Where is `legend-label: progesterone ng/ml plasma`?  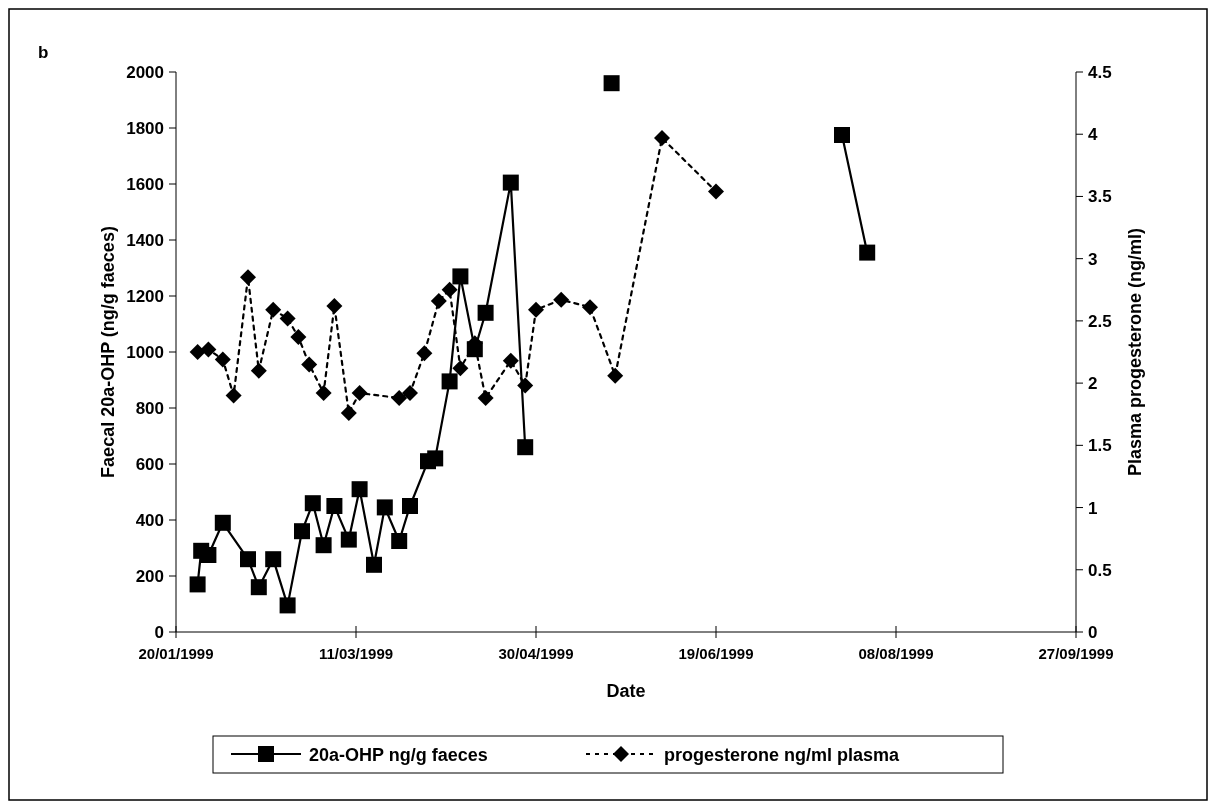 legend-label: progesterone ng/ml plasma is located at coordinates (782, 755).